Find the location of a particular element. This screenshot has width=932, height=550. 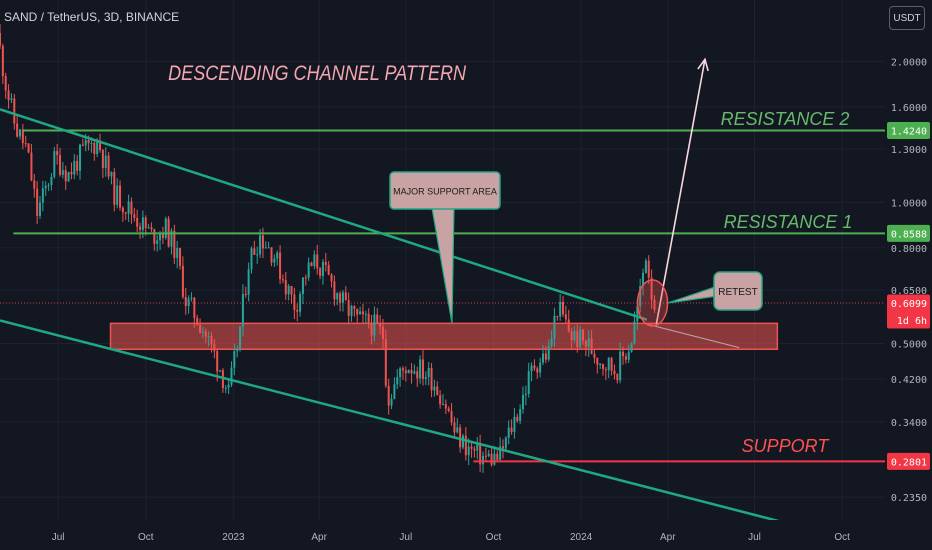

time-tick-label: Jul is located at coordinates (754, 537).